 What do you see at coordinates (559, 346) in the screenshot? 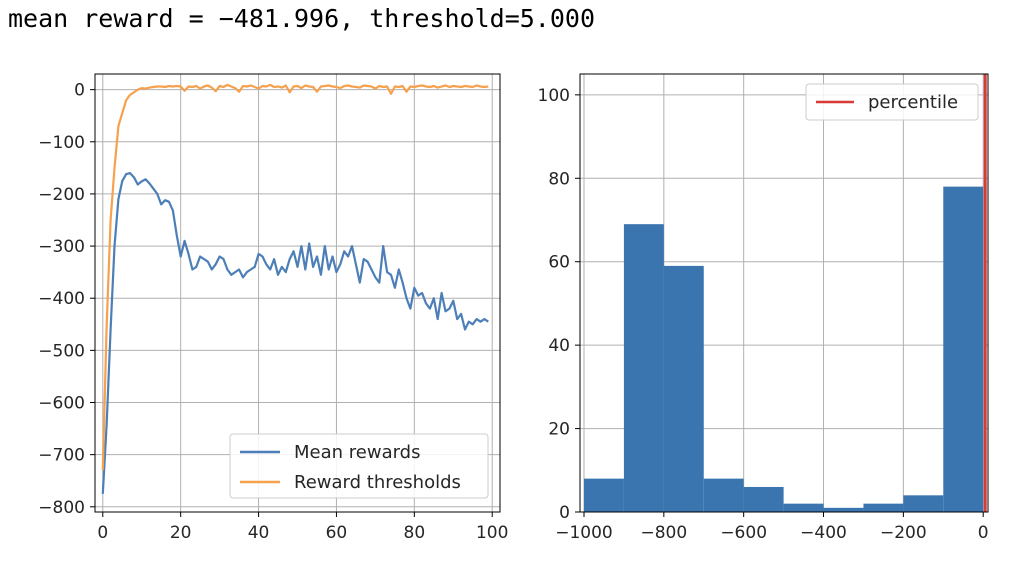
I see `y-tick-label: 40` at bounding box center [559, 346].